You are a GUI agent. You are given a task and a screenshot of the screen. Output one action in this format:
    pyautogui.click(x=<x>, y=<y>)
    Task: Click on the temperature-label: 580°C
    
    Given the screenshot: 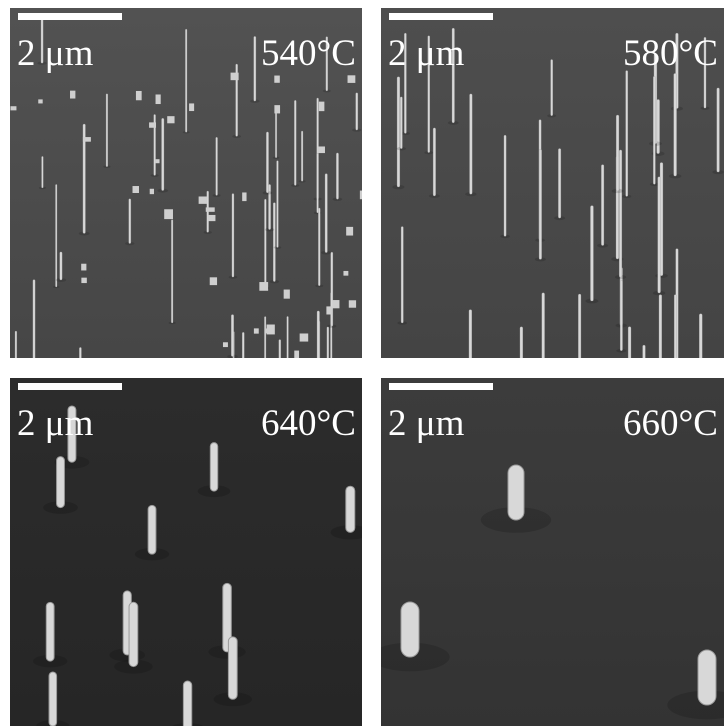 What is the action you would take?
    pyautogui.click(x=670, y=53)
    